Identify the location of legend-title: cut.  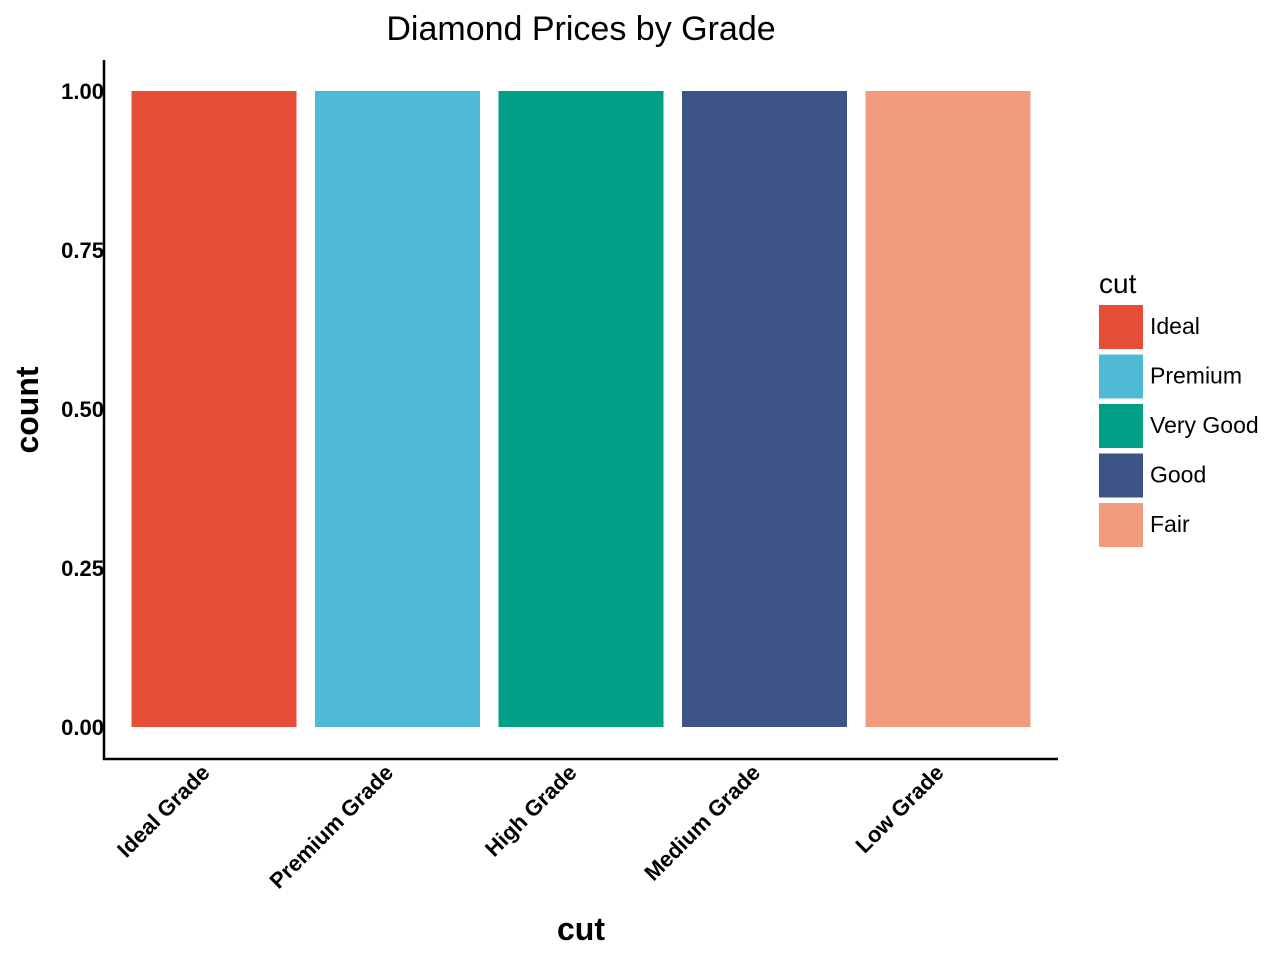
(1118, 283).